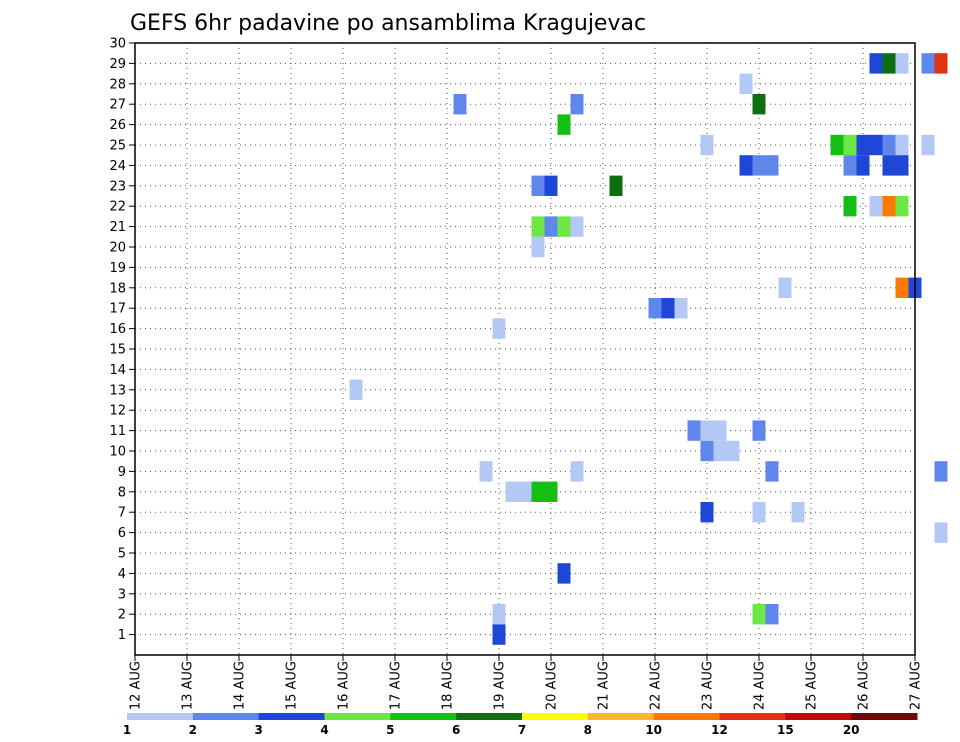 The height and width of the screenshot is (742, 960). What do you see at coordinates (117, 390) in the screenshot?
I see `y-tick-label: 13` at bounding box center [117, 390].